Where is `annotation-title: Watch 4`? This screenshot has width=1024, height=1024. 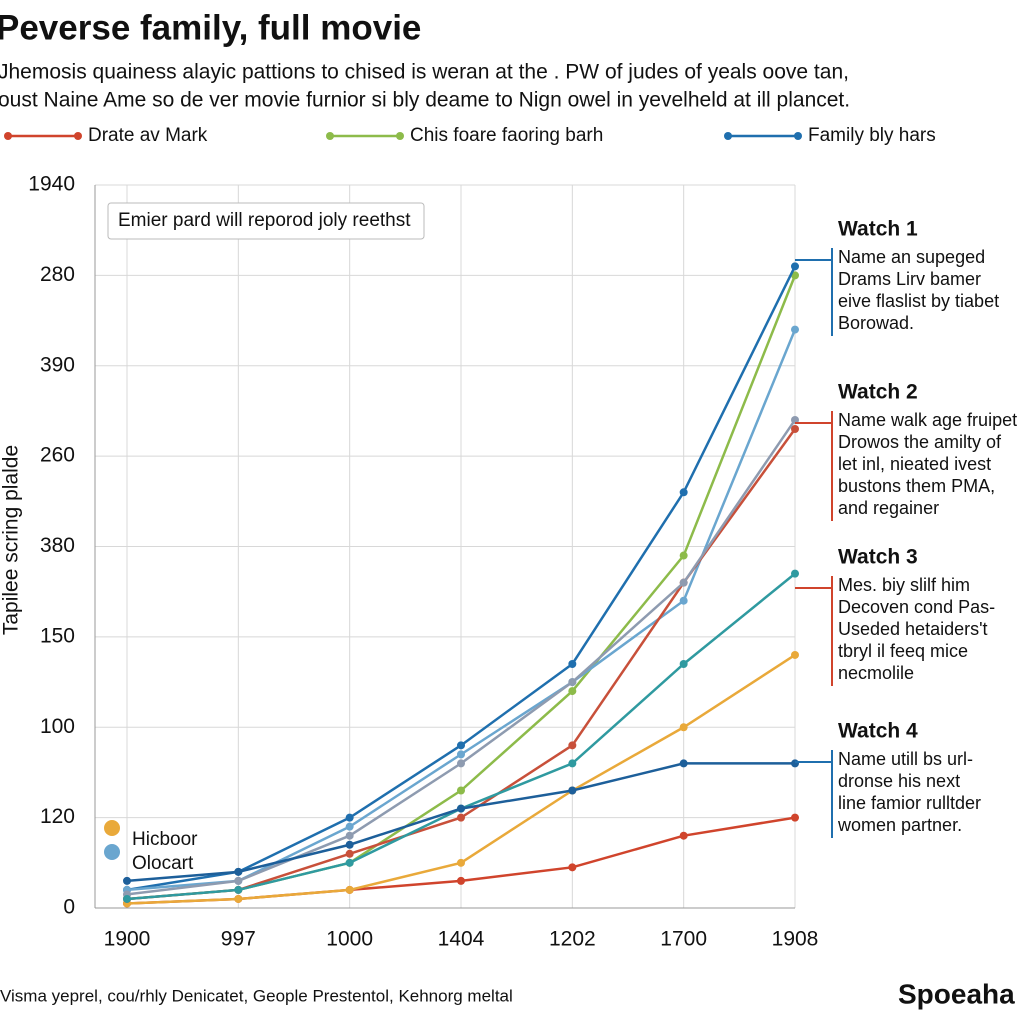
annotation-title: Watch 4 is located at coordinates (878, 731).